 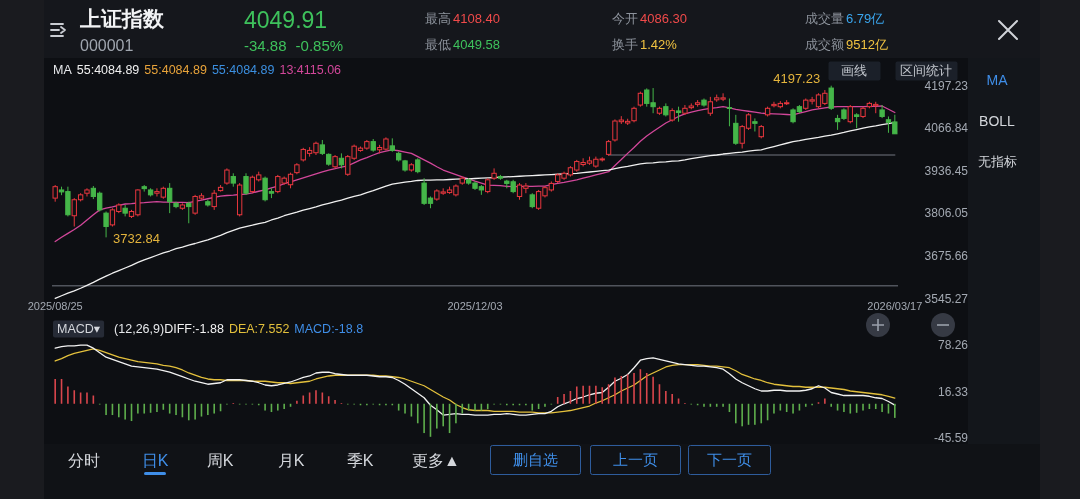 I want to click on y-tick-label: 4197.23, so click(x=946, y=85).